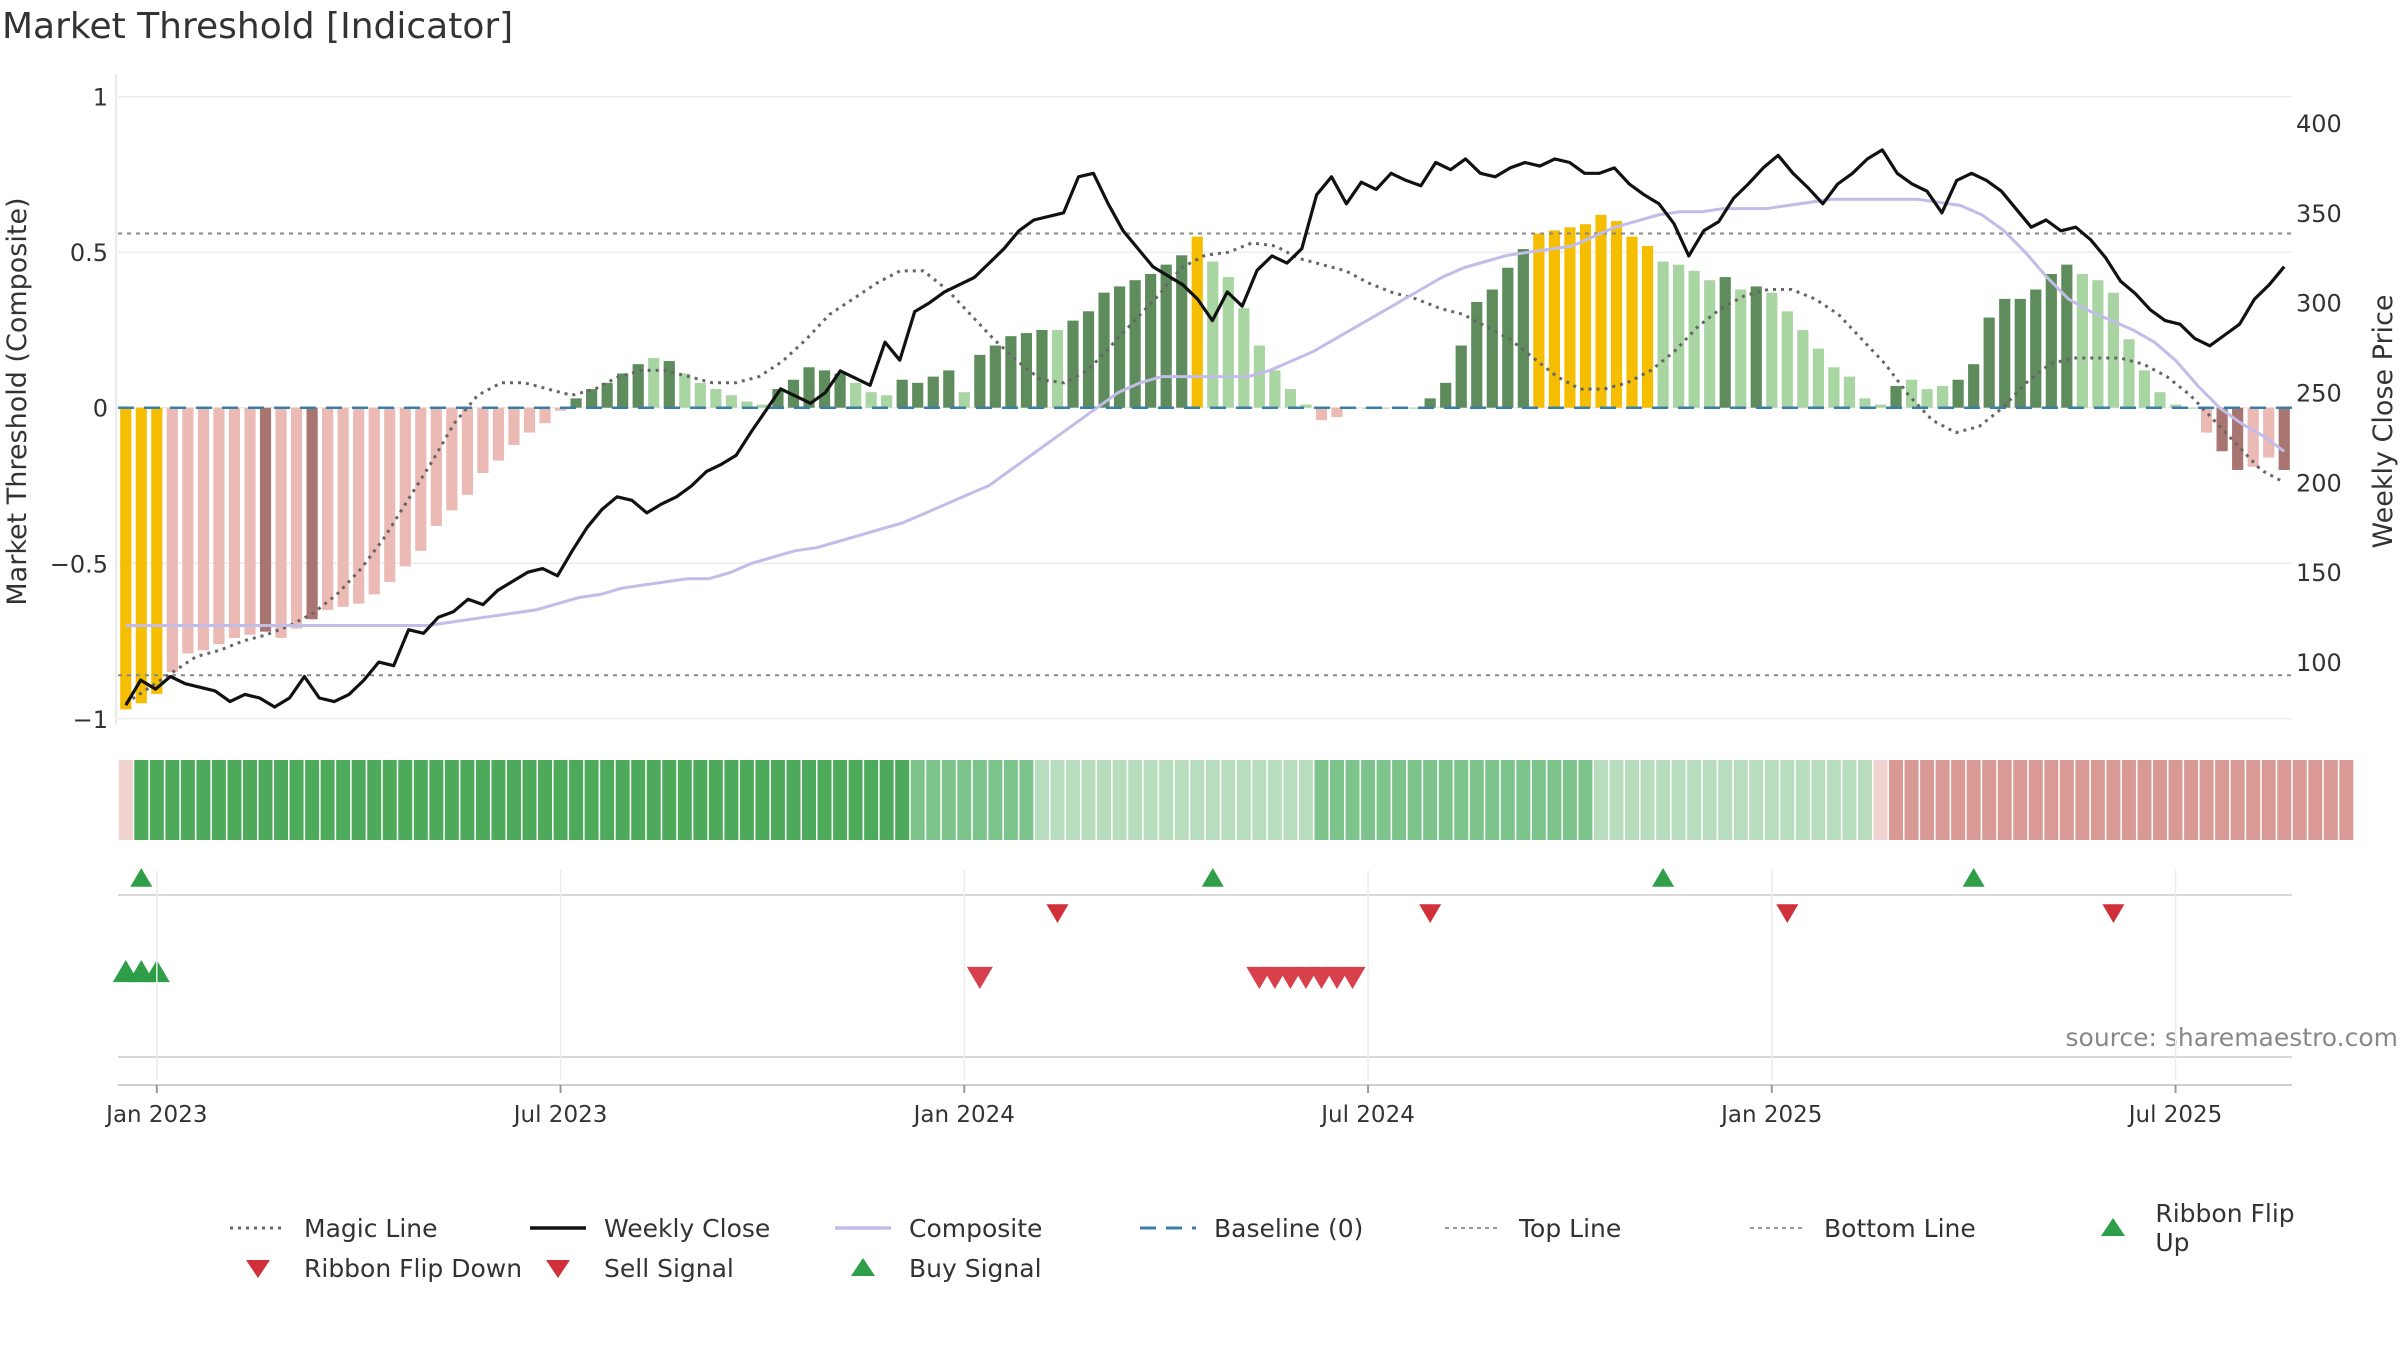  I want to click on legend-item: Composite, so click(987, 1228).